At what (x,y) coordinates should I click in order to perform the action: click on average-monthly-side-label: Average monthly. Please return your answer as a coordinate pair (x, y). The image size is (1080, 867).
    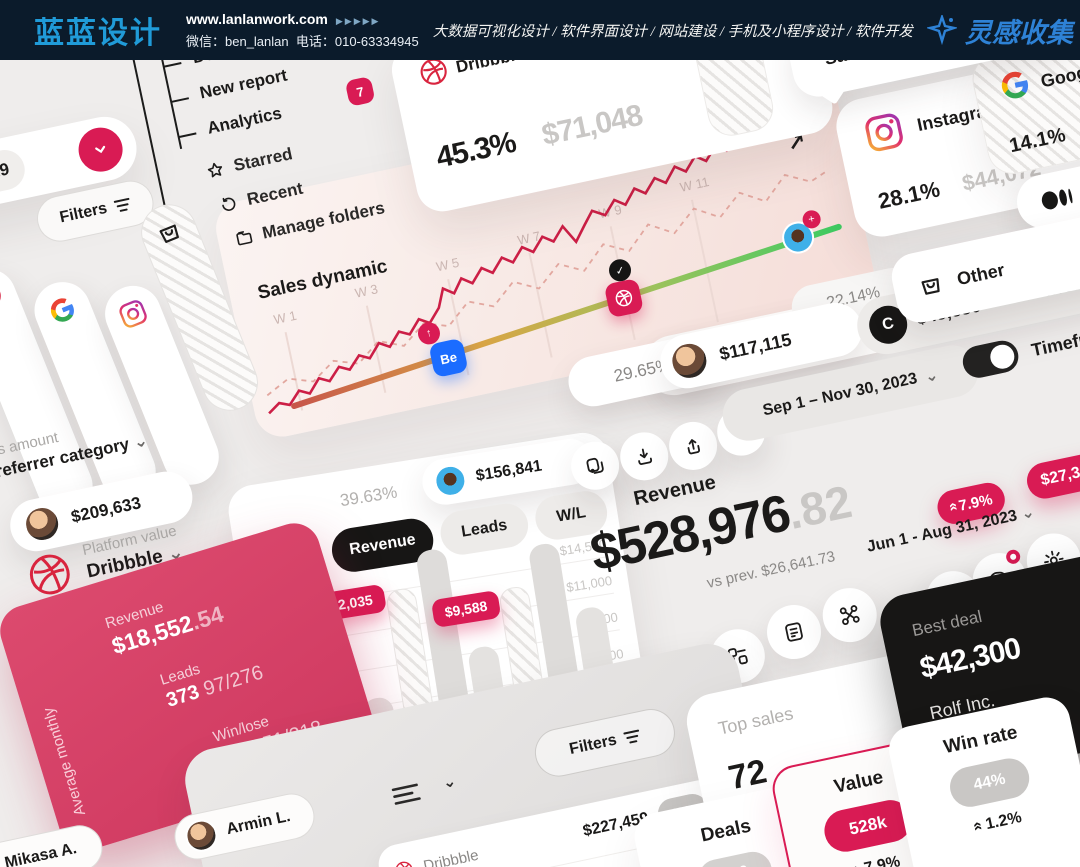
    Looking at the image, I should click on (65, 761).